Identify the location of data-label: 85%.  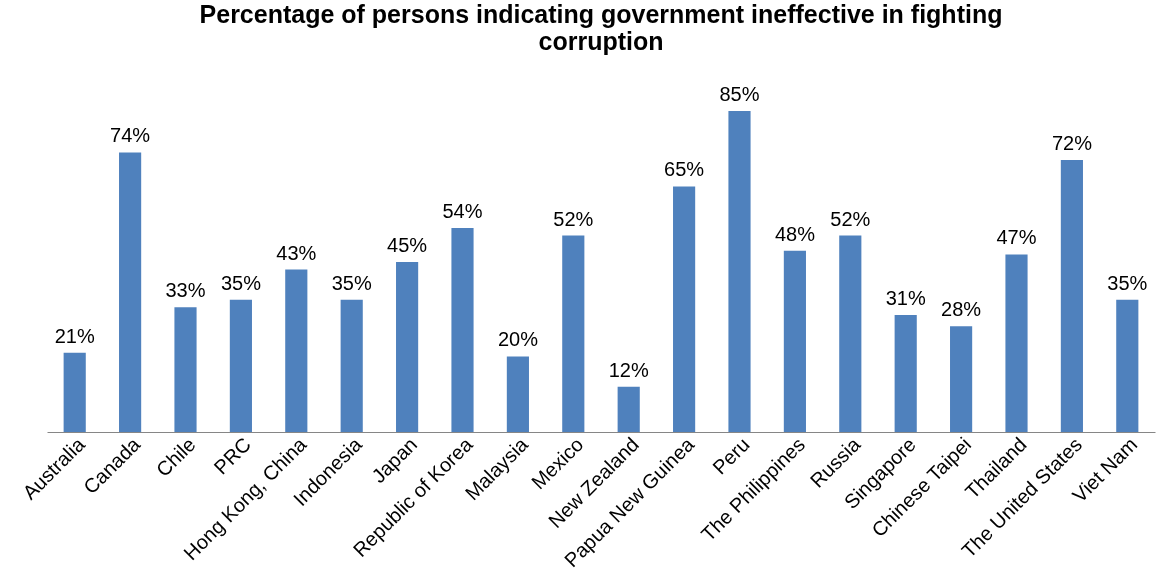
(739, 93).